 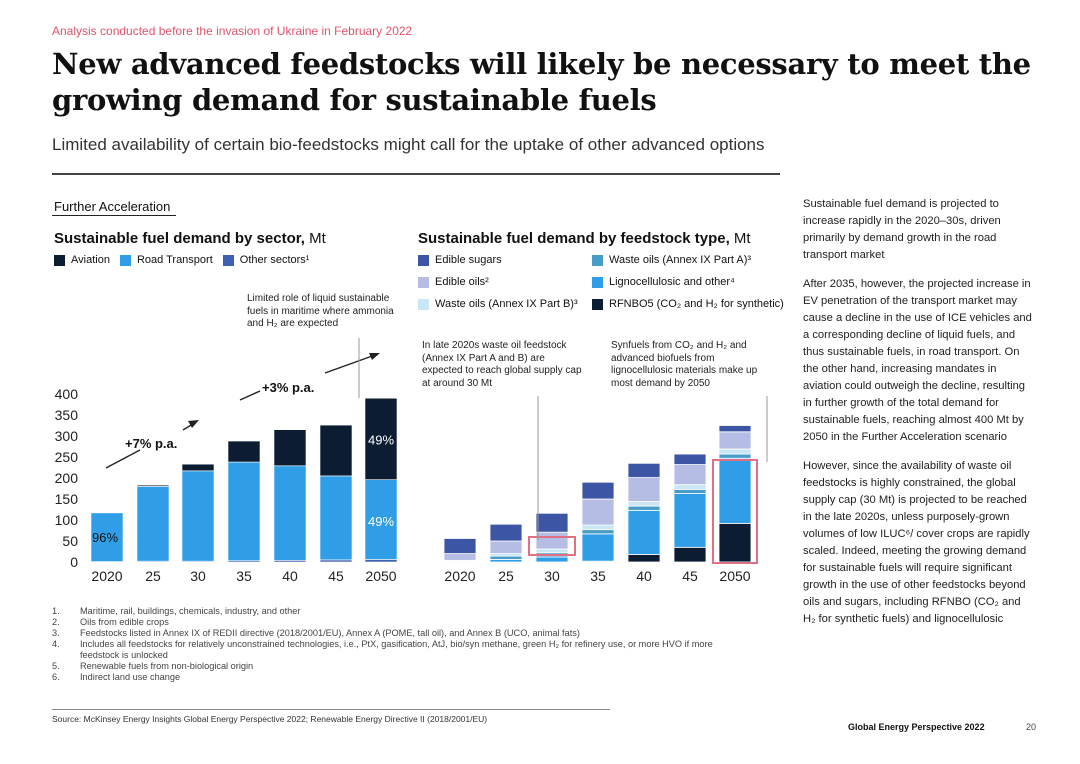 I want to click on footnote: 2. Oils from edible crops, so click(x=402, y=622).